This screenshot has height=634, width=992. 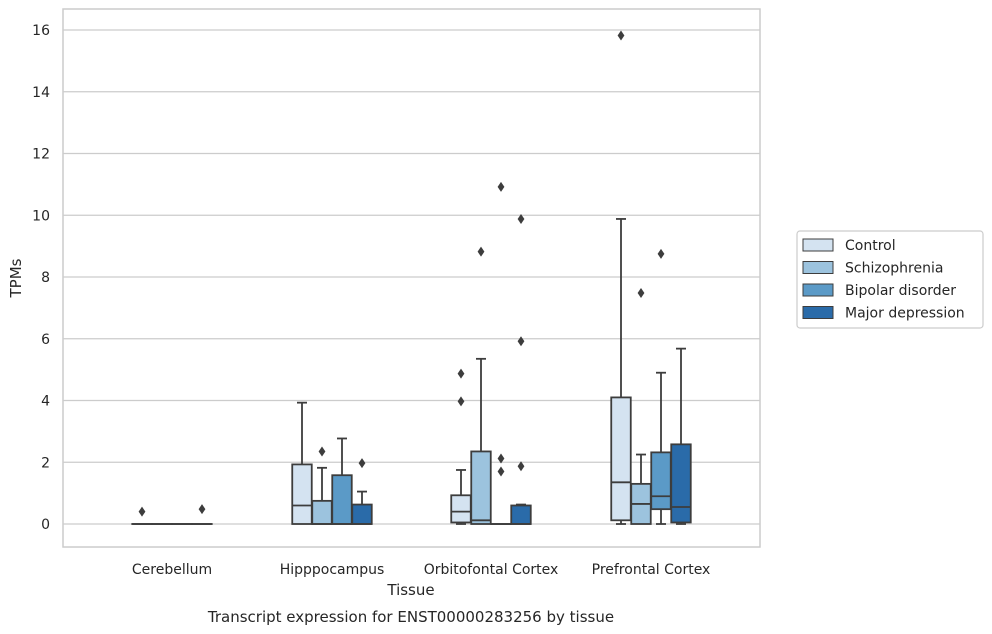 What do you see at coordinates (45, 463) in the screenshot?
I see `y-tick-label: 2` at bounding box center [45, 463].